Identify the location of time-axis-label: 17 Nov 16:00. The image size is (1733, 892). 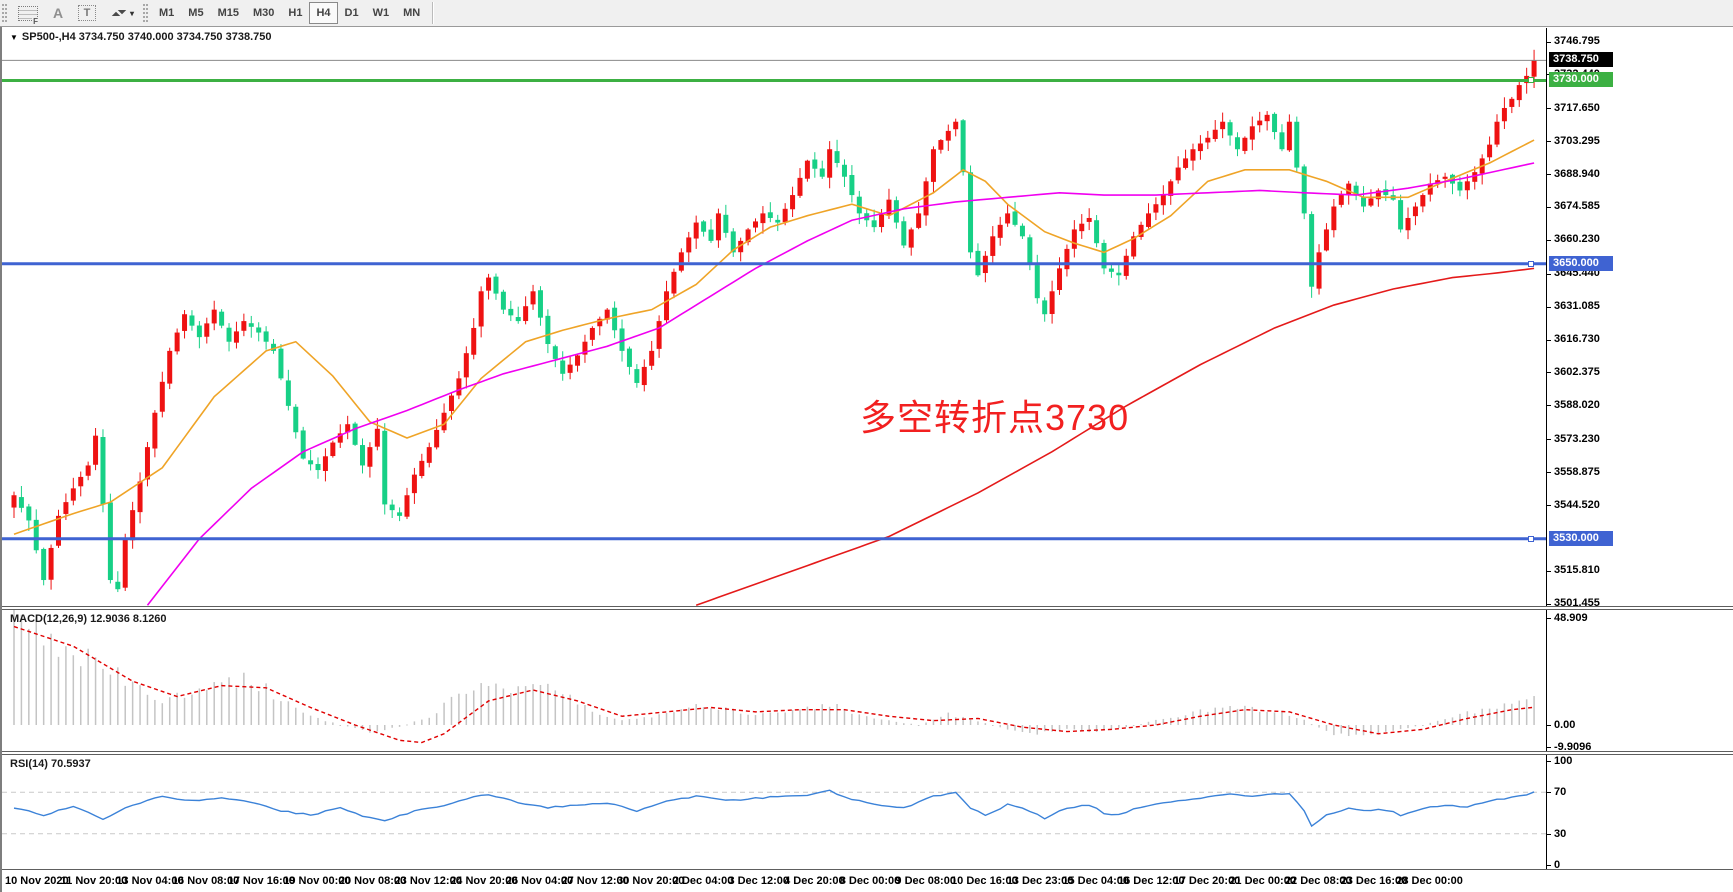
(261, 881).